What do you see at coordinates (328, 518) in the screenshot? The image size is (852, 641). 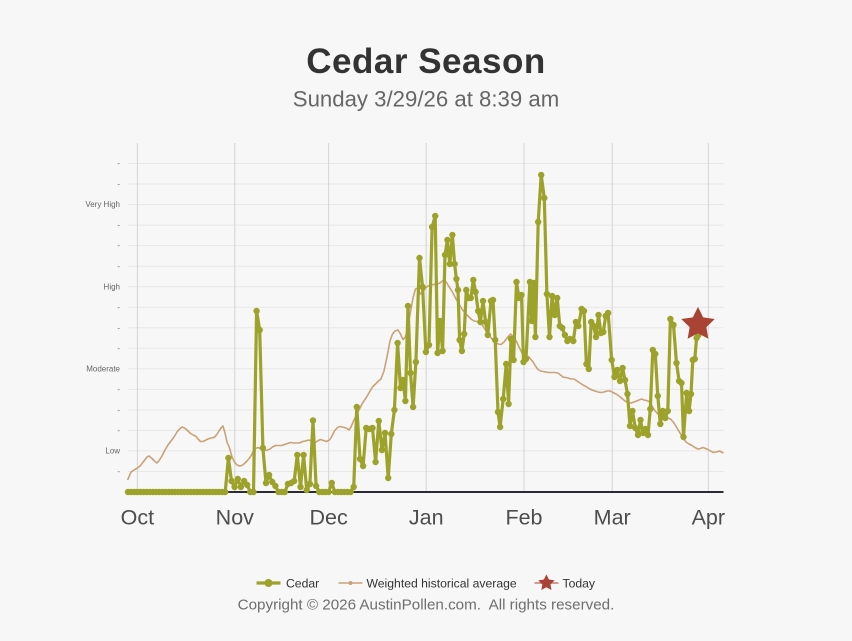 I see `svg-text: Dec` at bounding box center [328, 518].